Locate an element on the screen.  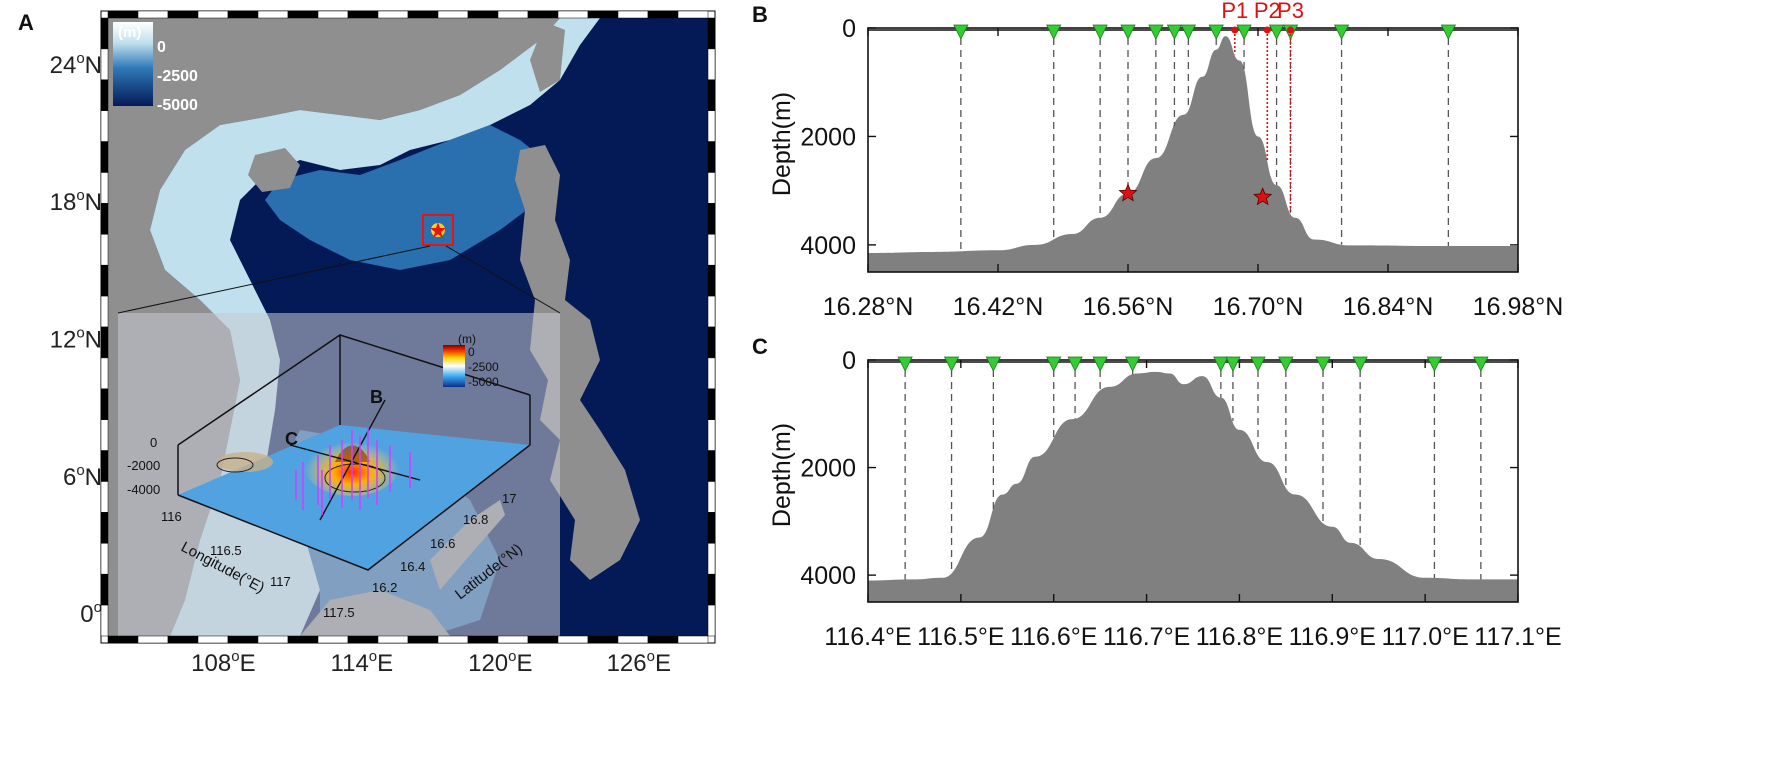
panel-b-sample-label-0: P1 is located at coordinates (1234, 11).